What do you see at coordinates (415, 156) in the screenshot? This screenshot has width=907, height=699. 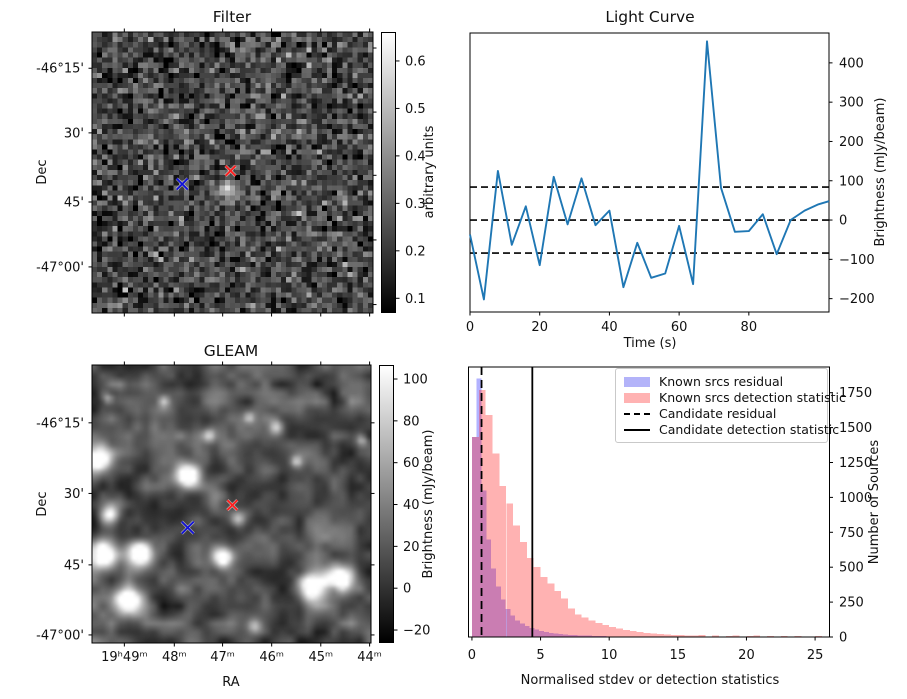 I see `tick-label: 0.4` at bounding box center [415, 156].